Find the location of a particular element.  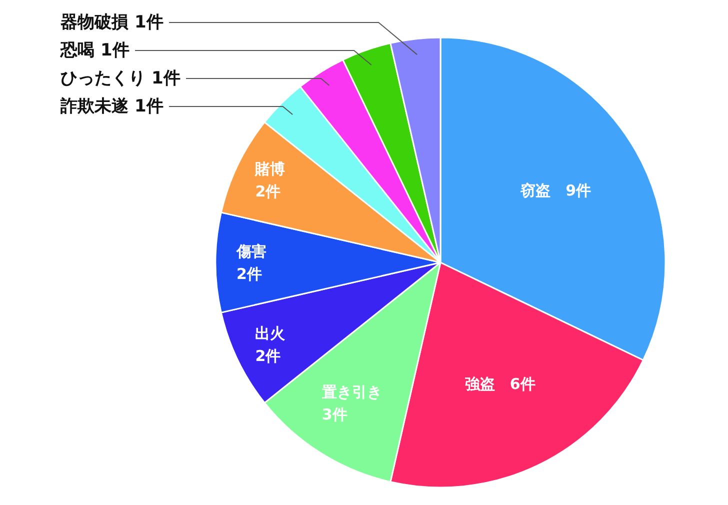

slice-label: 窃盗 is located at coordinates (535, 191).